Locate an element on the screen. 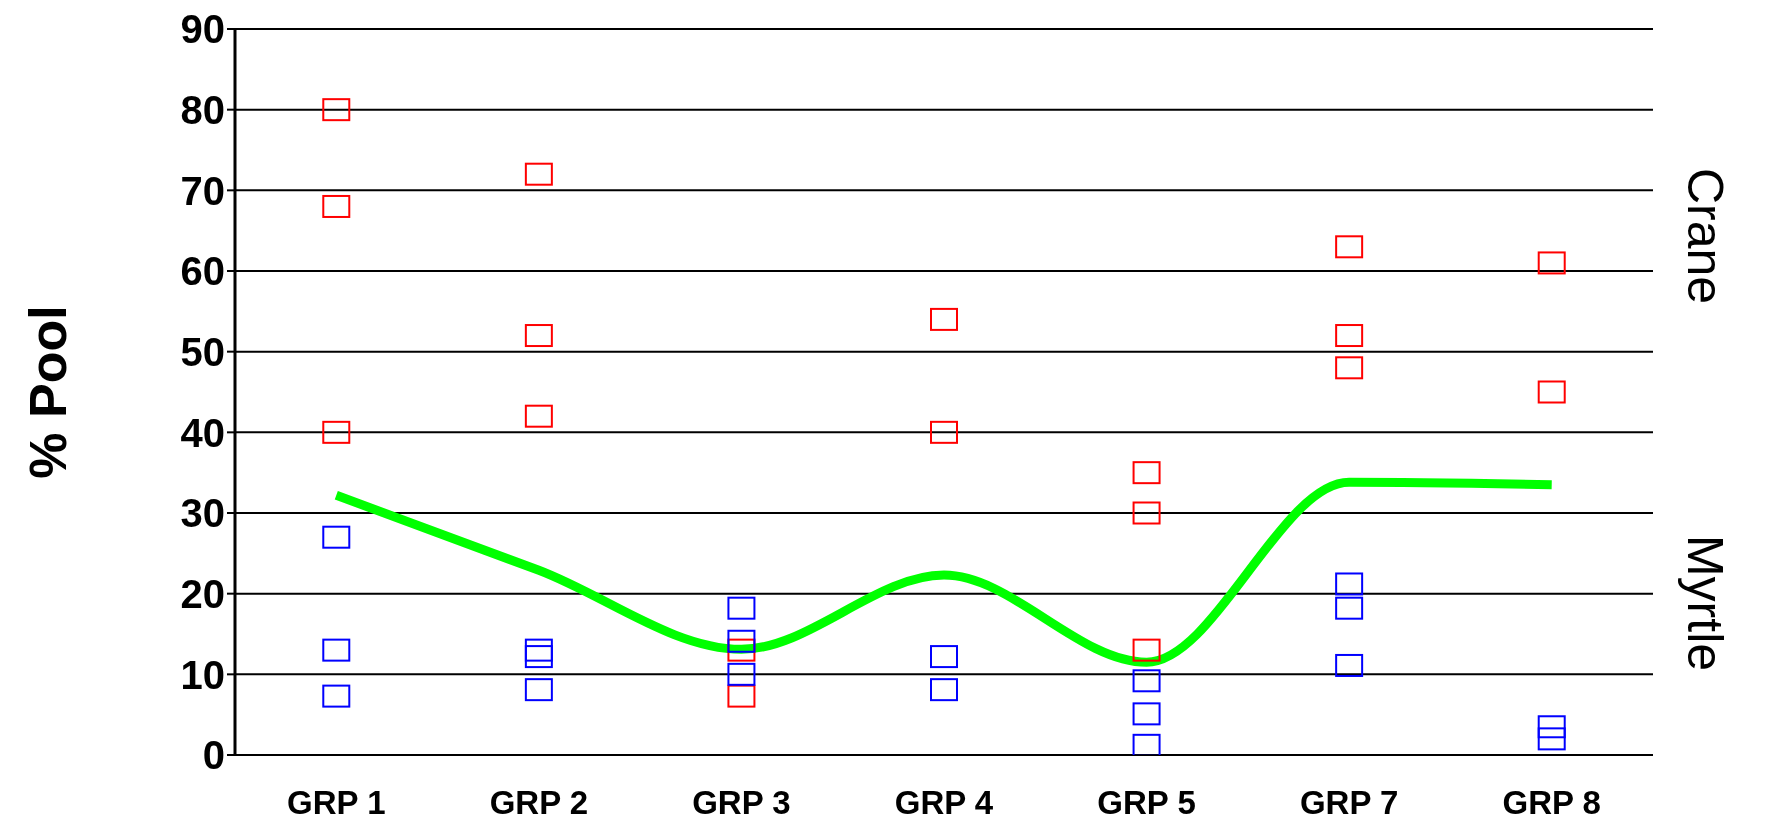 Image resolution: width=1773 pixels, height=838 pixels. x-tick-label: GRP 7 is located at coordinates (1349, 803).